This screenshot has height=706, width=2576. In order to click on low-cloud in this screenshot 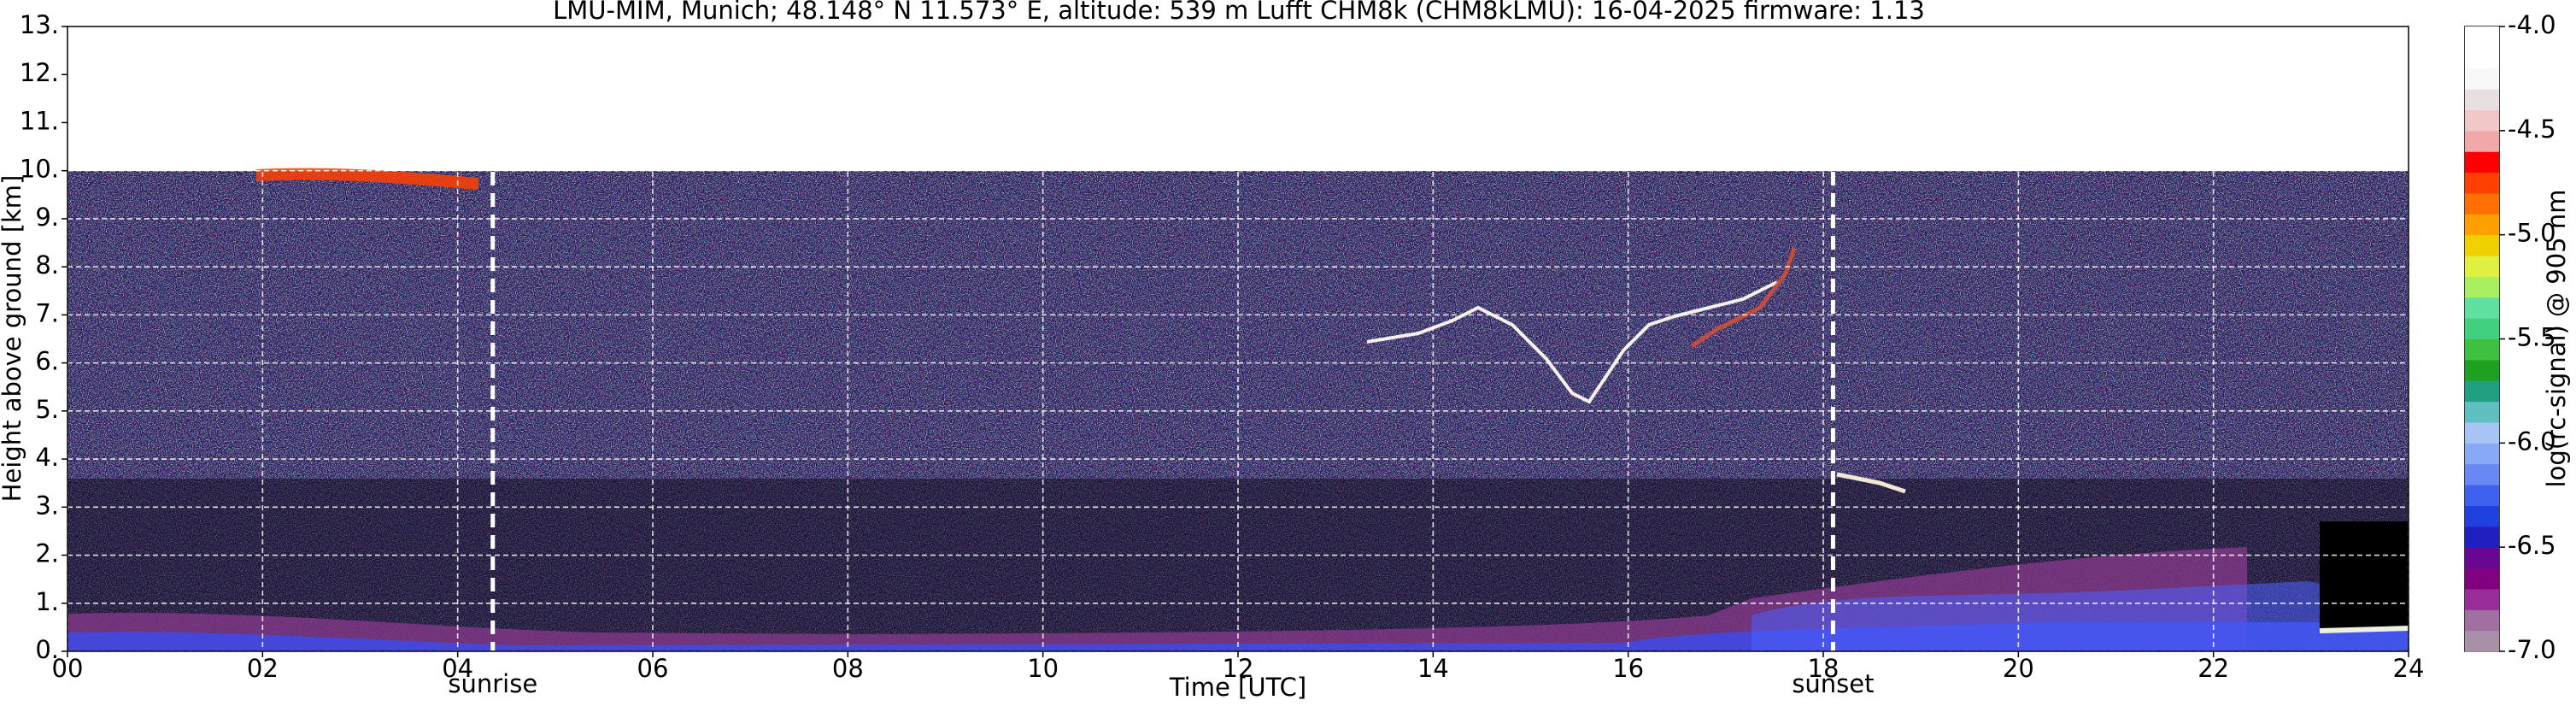, I will do `click(1871, 483)`.